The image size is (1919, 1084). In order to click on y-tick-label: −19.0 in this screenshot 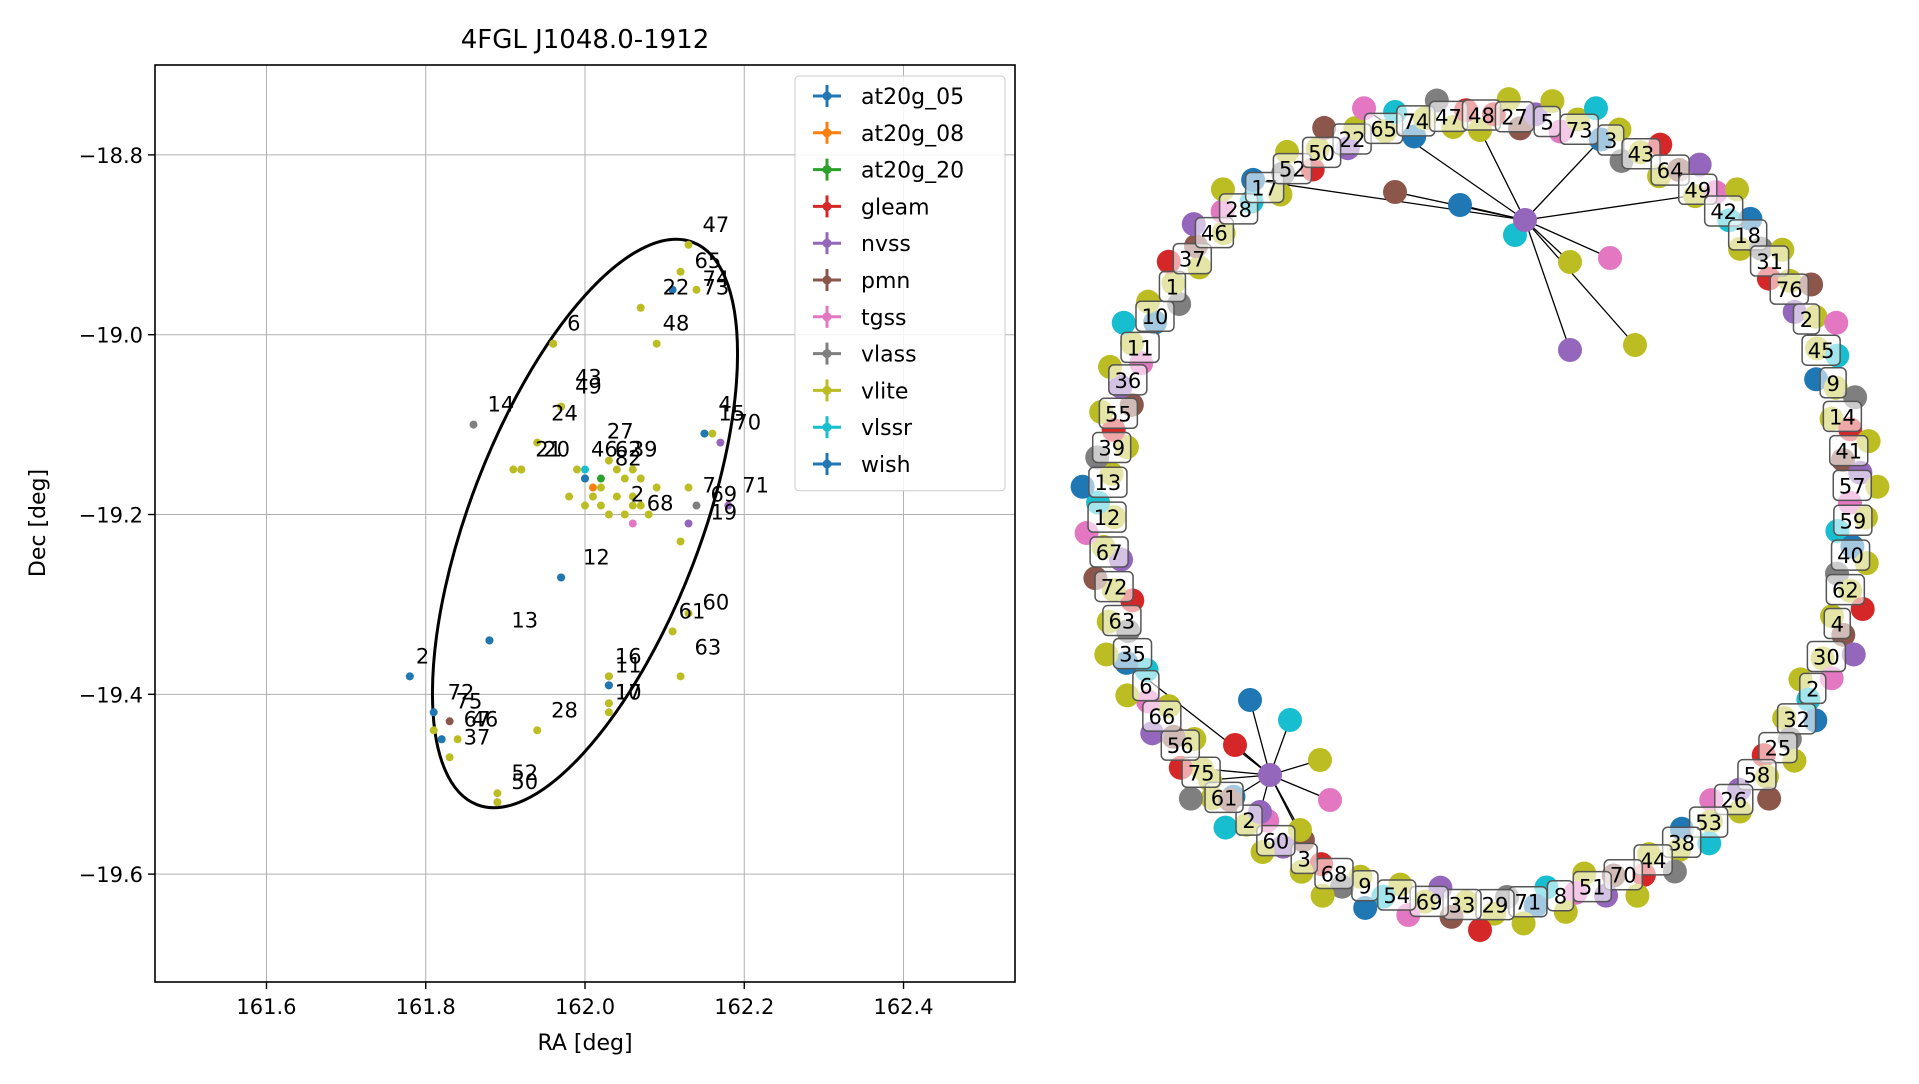, I will do `click(111, 336)`.